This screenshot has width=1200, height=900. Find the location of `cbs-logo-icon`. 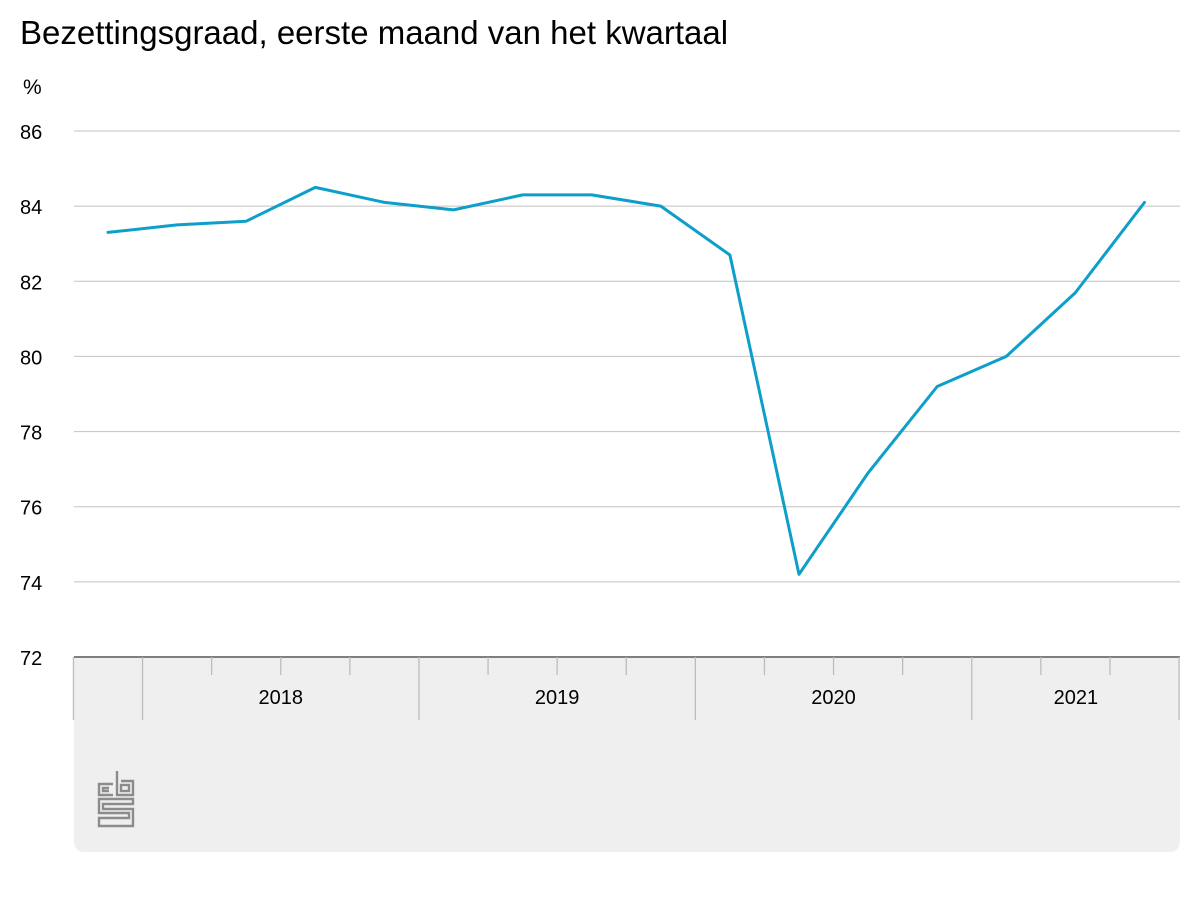

cbs-logo-icon is located at coordinates (116, 799).